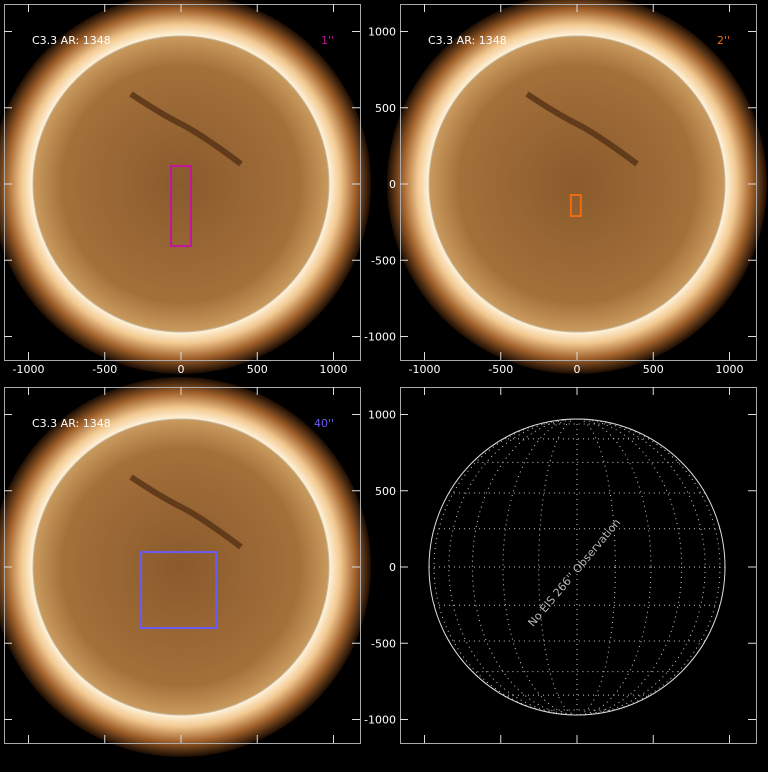  I want to click on fov-label: 2'', so click(723, 40).